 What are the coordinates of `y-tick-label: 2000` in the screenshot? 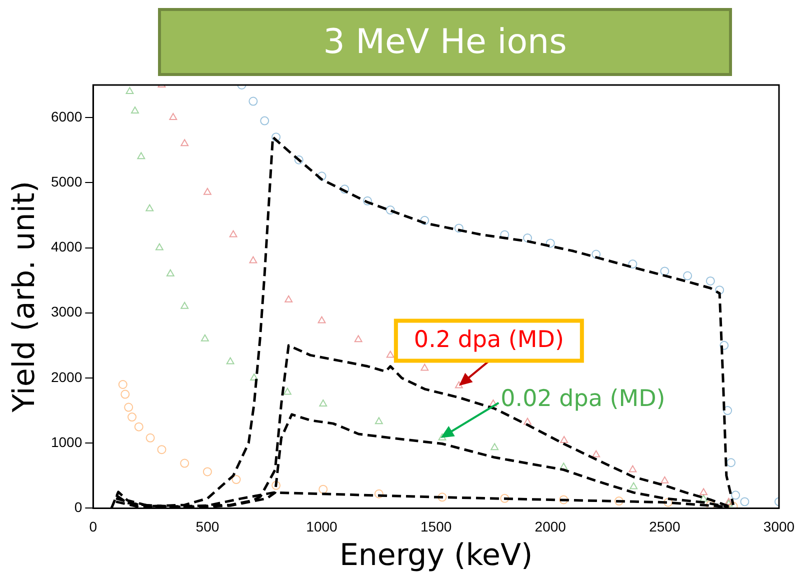 It's located at (66, 376).